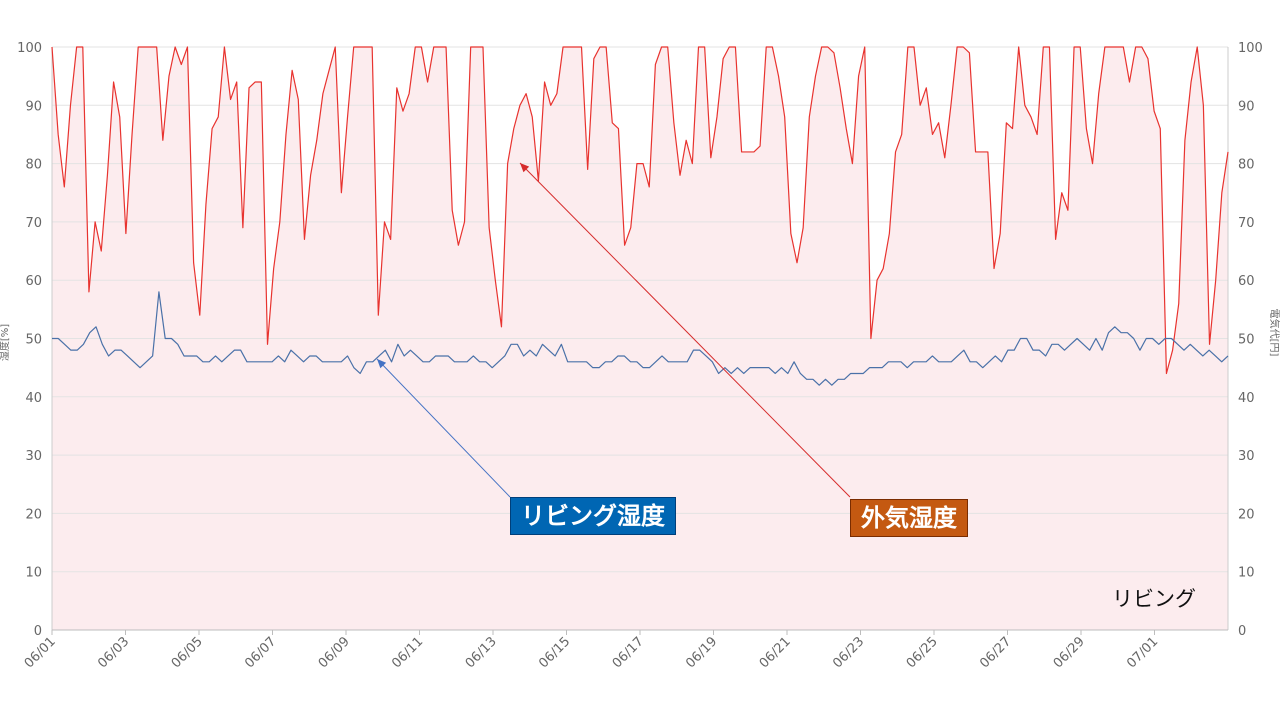 This screenshot has height=724, width=1280. What do you see at coordinates (1246, 165) in the screenshot?
I see `ytick-right-80: 80` at bounding box center [1246, 165].